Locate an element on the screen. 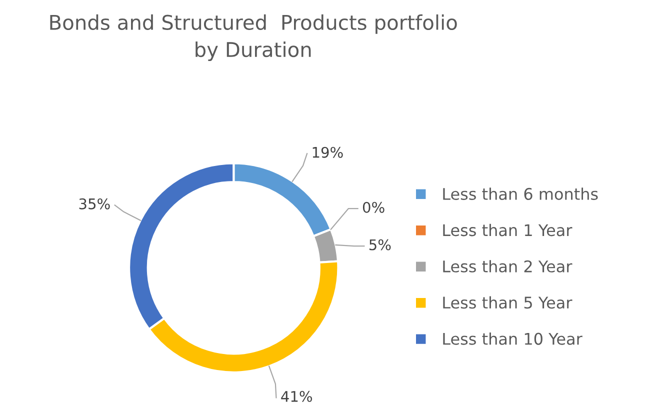  data-label: 35% is located at coordinates (94, 204).